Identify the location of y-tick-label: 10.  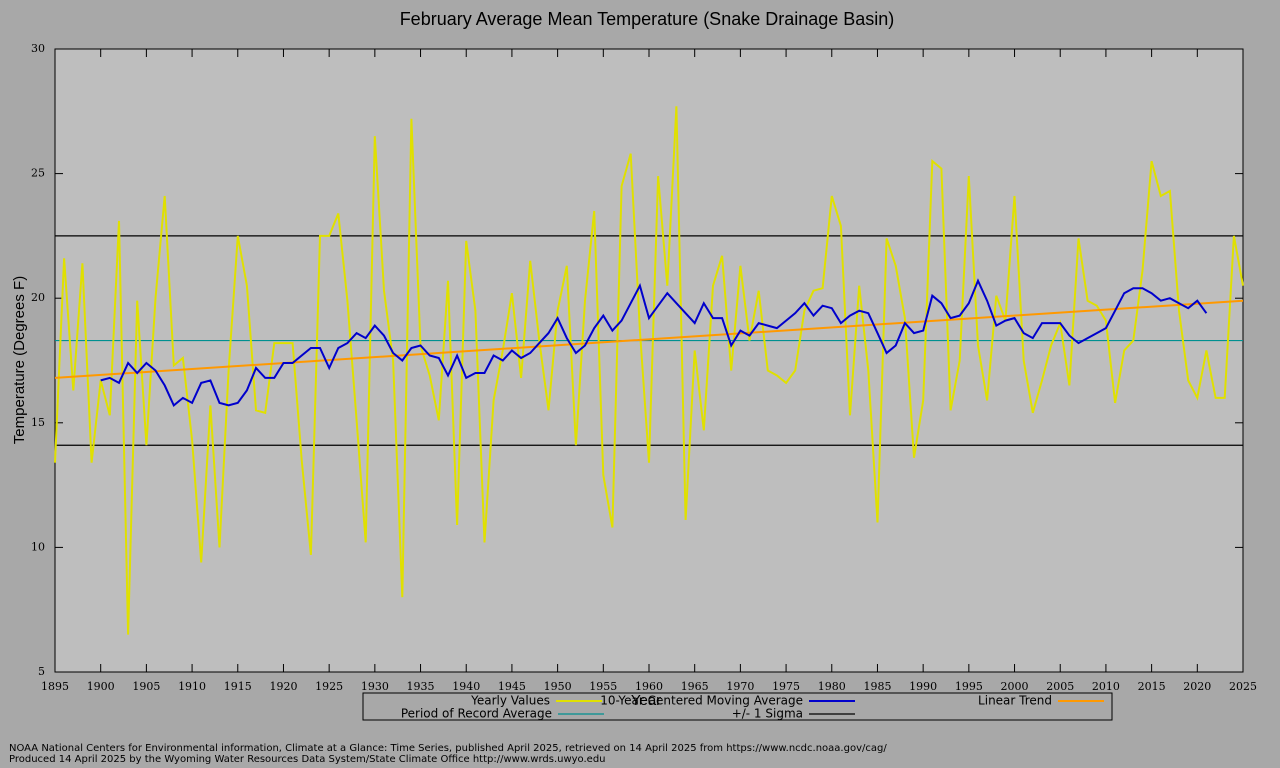
(38, 546).